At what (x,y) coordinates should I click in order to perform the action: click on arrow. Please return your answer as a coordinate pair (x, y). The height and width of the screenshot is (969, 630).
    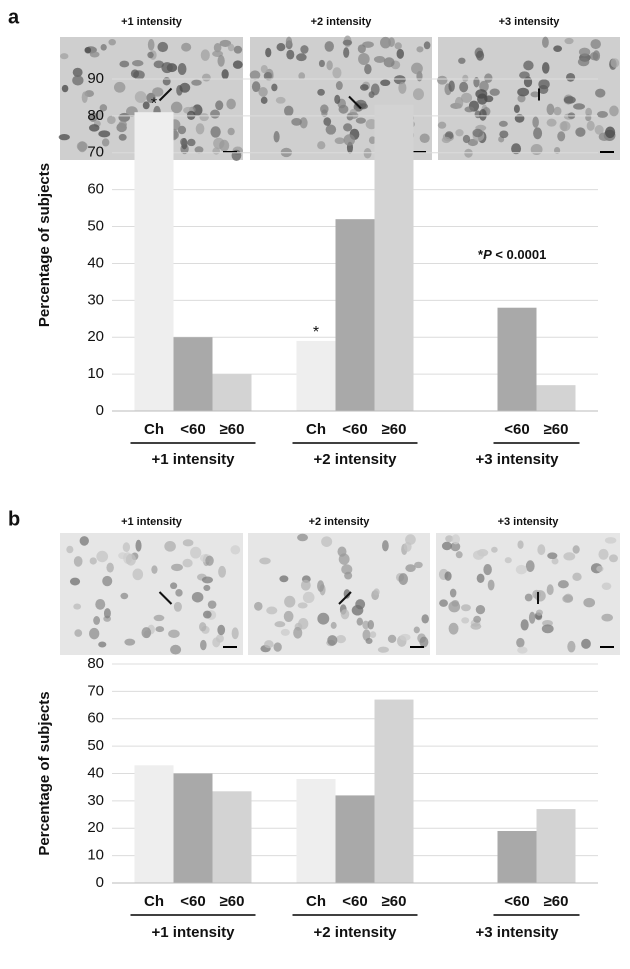
    Looking at the image, I should click on (355, 102).